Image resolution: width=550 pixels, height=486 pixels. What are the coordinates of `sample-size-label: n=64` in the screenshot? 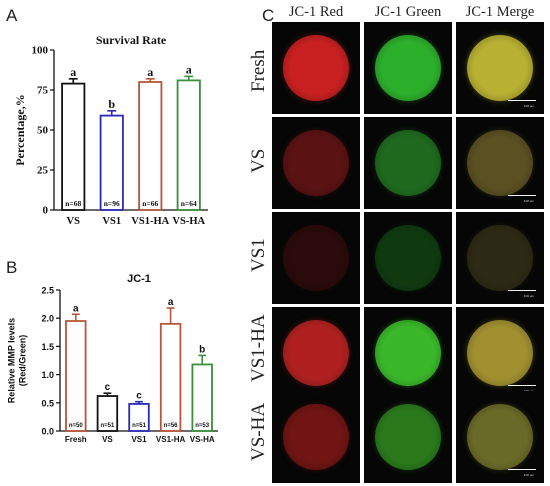 It's located at (189, 203).